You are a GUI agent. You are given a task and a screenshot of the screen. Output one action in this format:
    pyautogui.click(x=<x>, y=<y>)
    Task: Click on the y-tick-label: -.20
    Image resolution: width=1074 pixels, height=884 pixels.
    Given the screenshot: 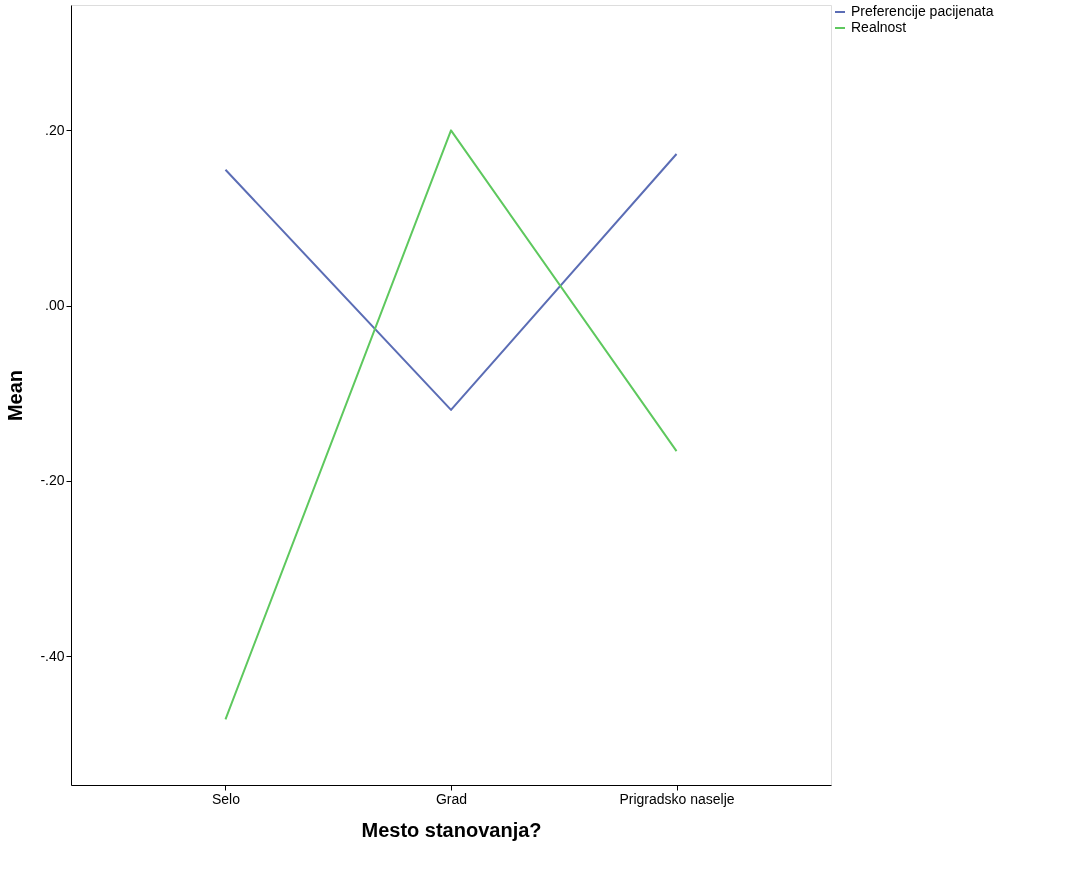 What is the action you would take?
    pyautogui.click(x=52, y=480)
    